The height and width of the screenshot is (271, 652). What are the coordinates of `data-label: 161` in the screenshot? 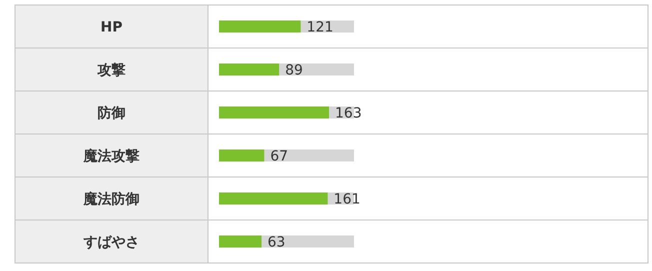 It's located at (347, 200).